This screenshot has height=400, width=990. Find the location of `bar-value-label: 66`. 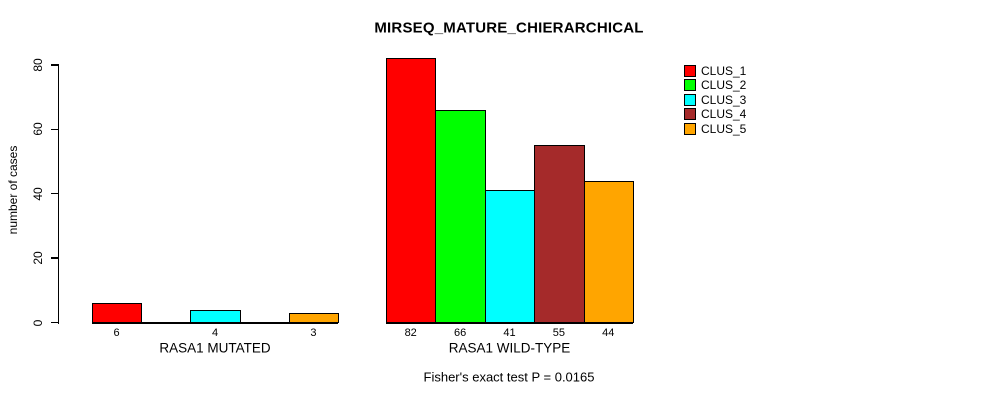

bar-value-label: 66 is located at coordinates (460, 332).